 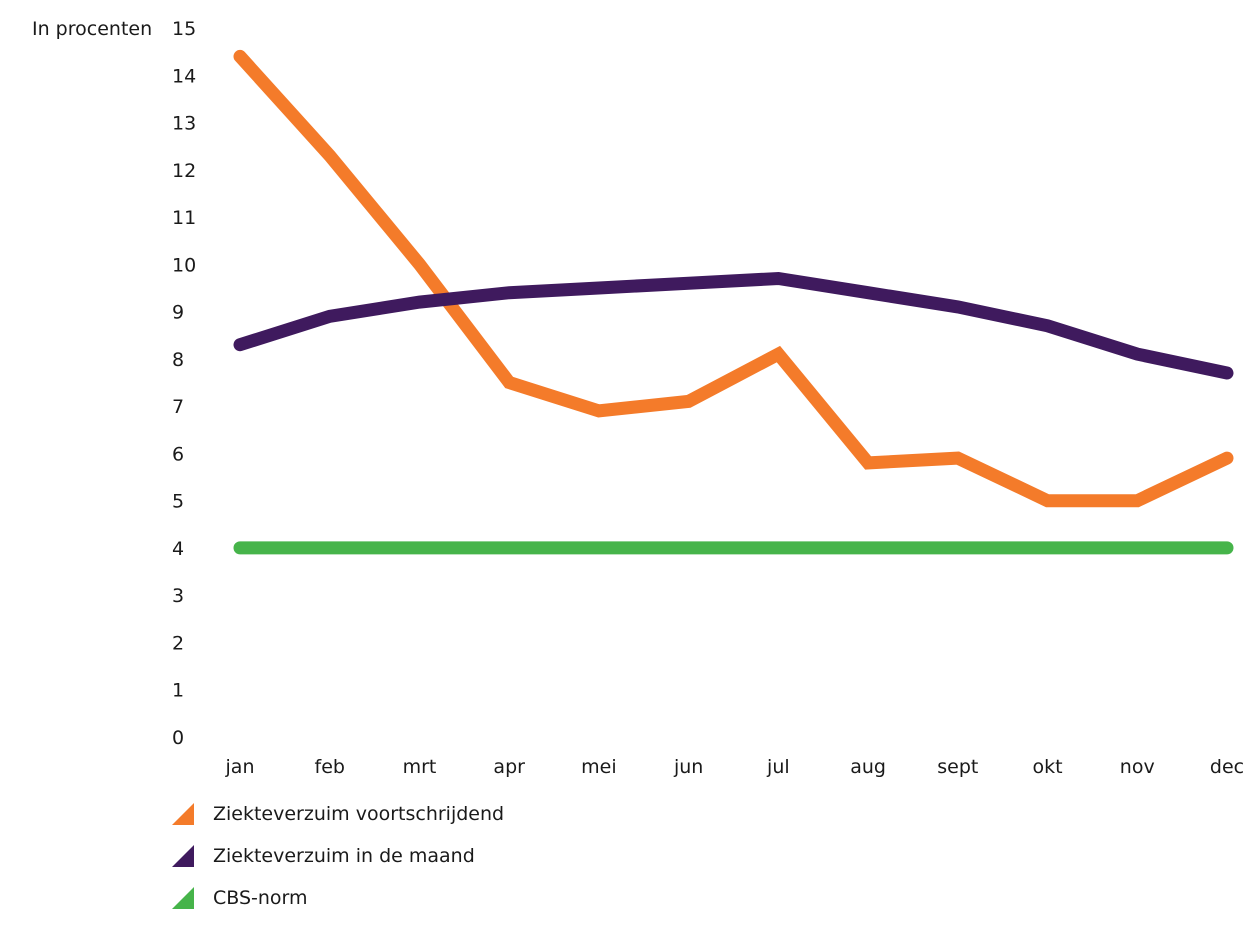 I want to click on y-tick-label: 13, so click(x=184, y=124).